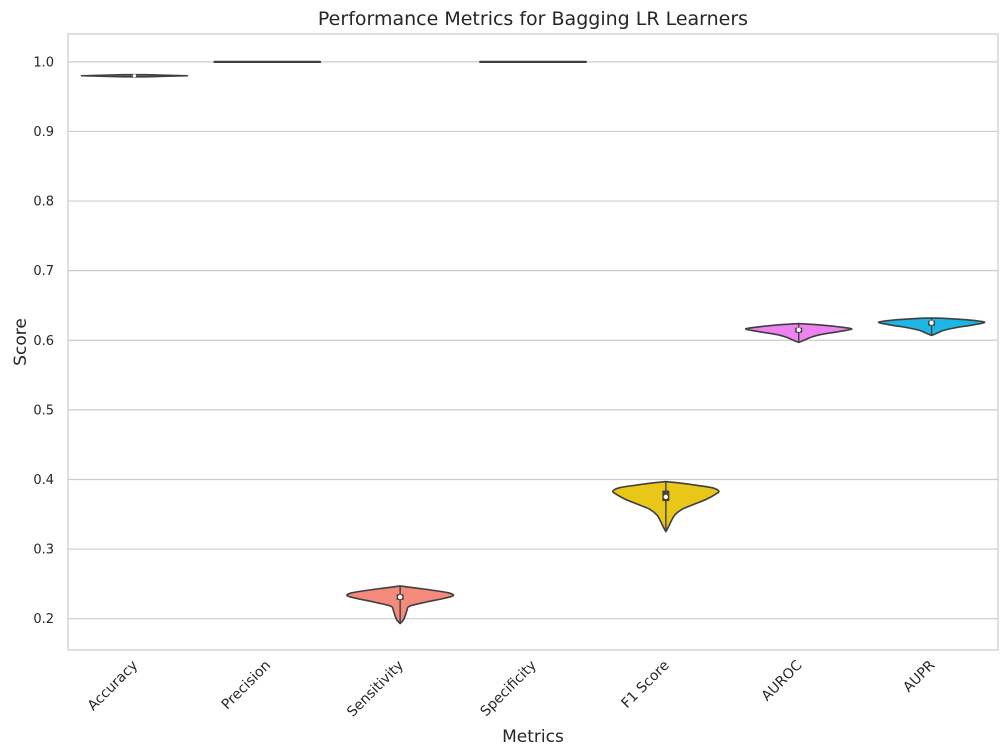 This screenshot has width=1008, height=755. What do you see at coordinates (43, 271) in the screenshot?
I see `y-tick-label: 0.7` at bounding box center [43, 271].